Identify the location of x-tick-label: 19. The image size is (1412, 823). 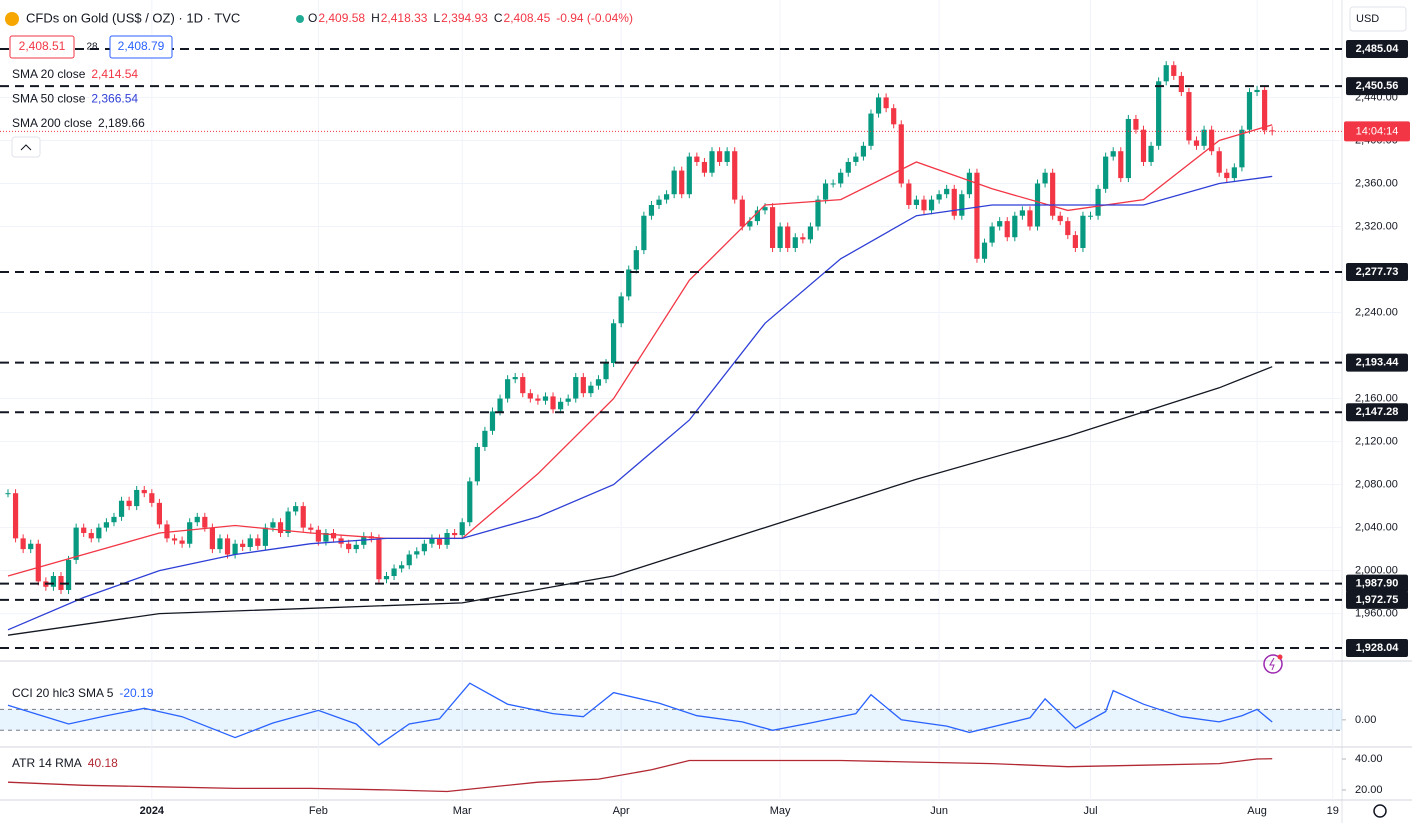
(1333, 811).